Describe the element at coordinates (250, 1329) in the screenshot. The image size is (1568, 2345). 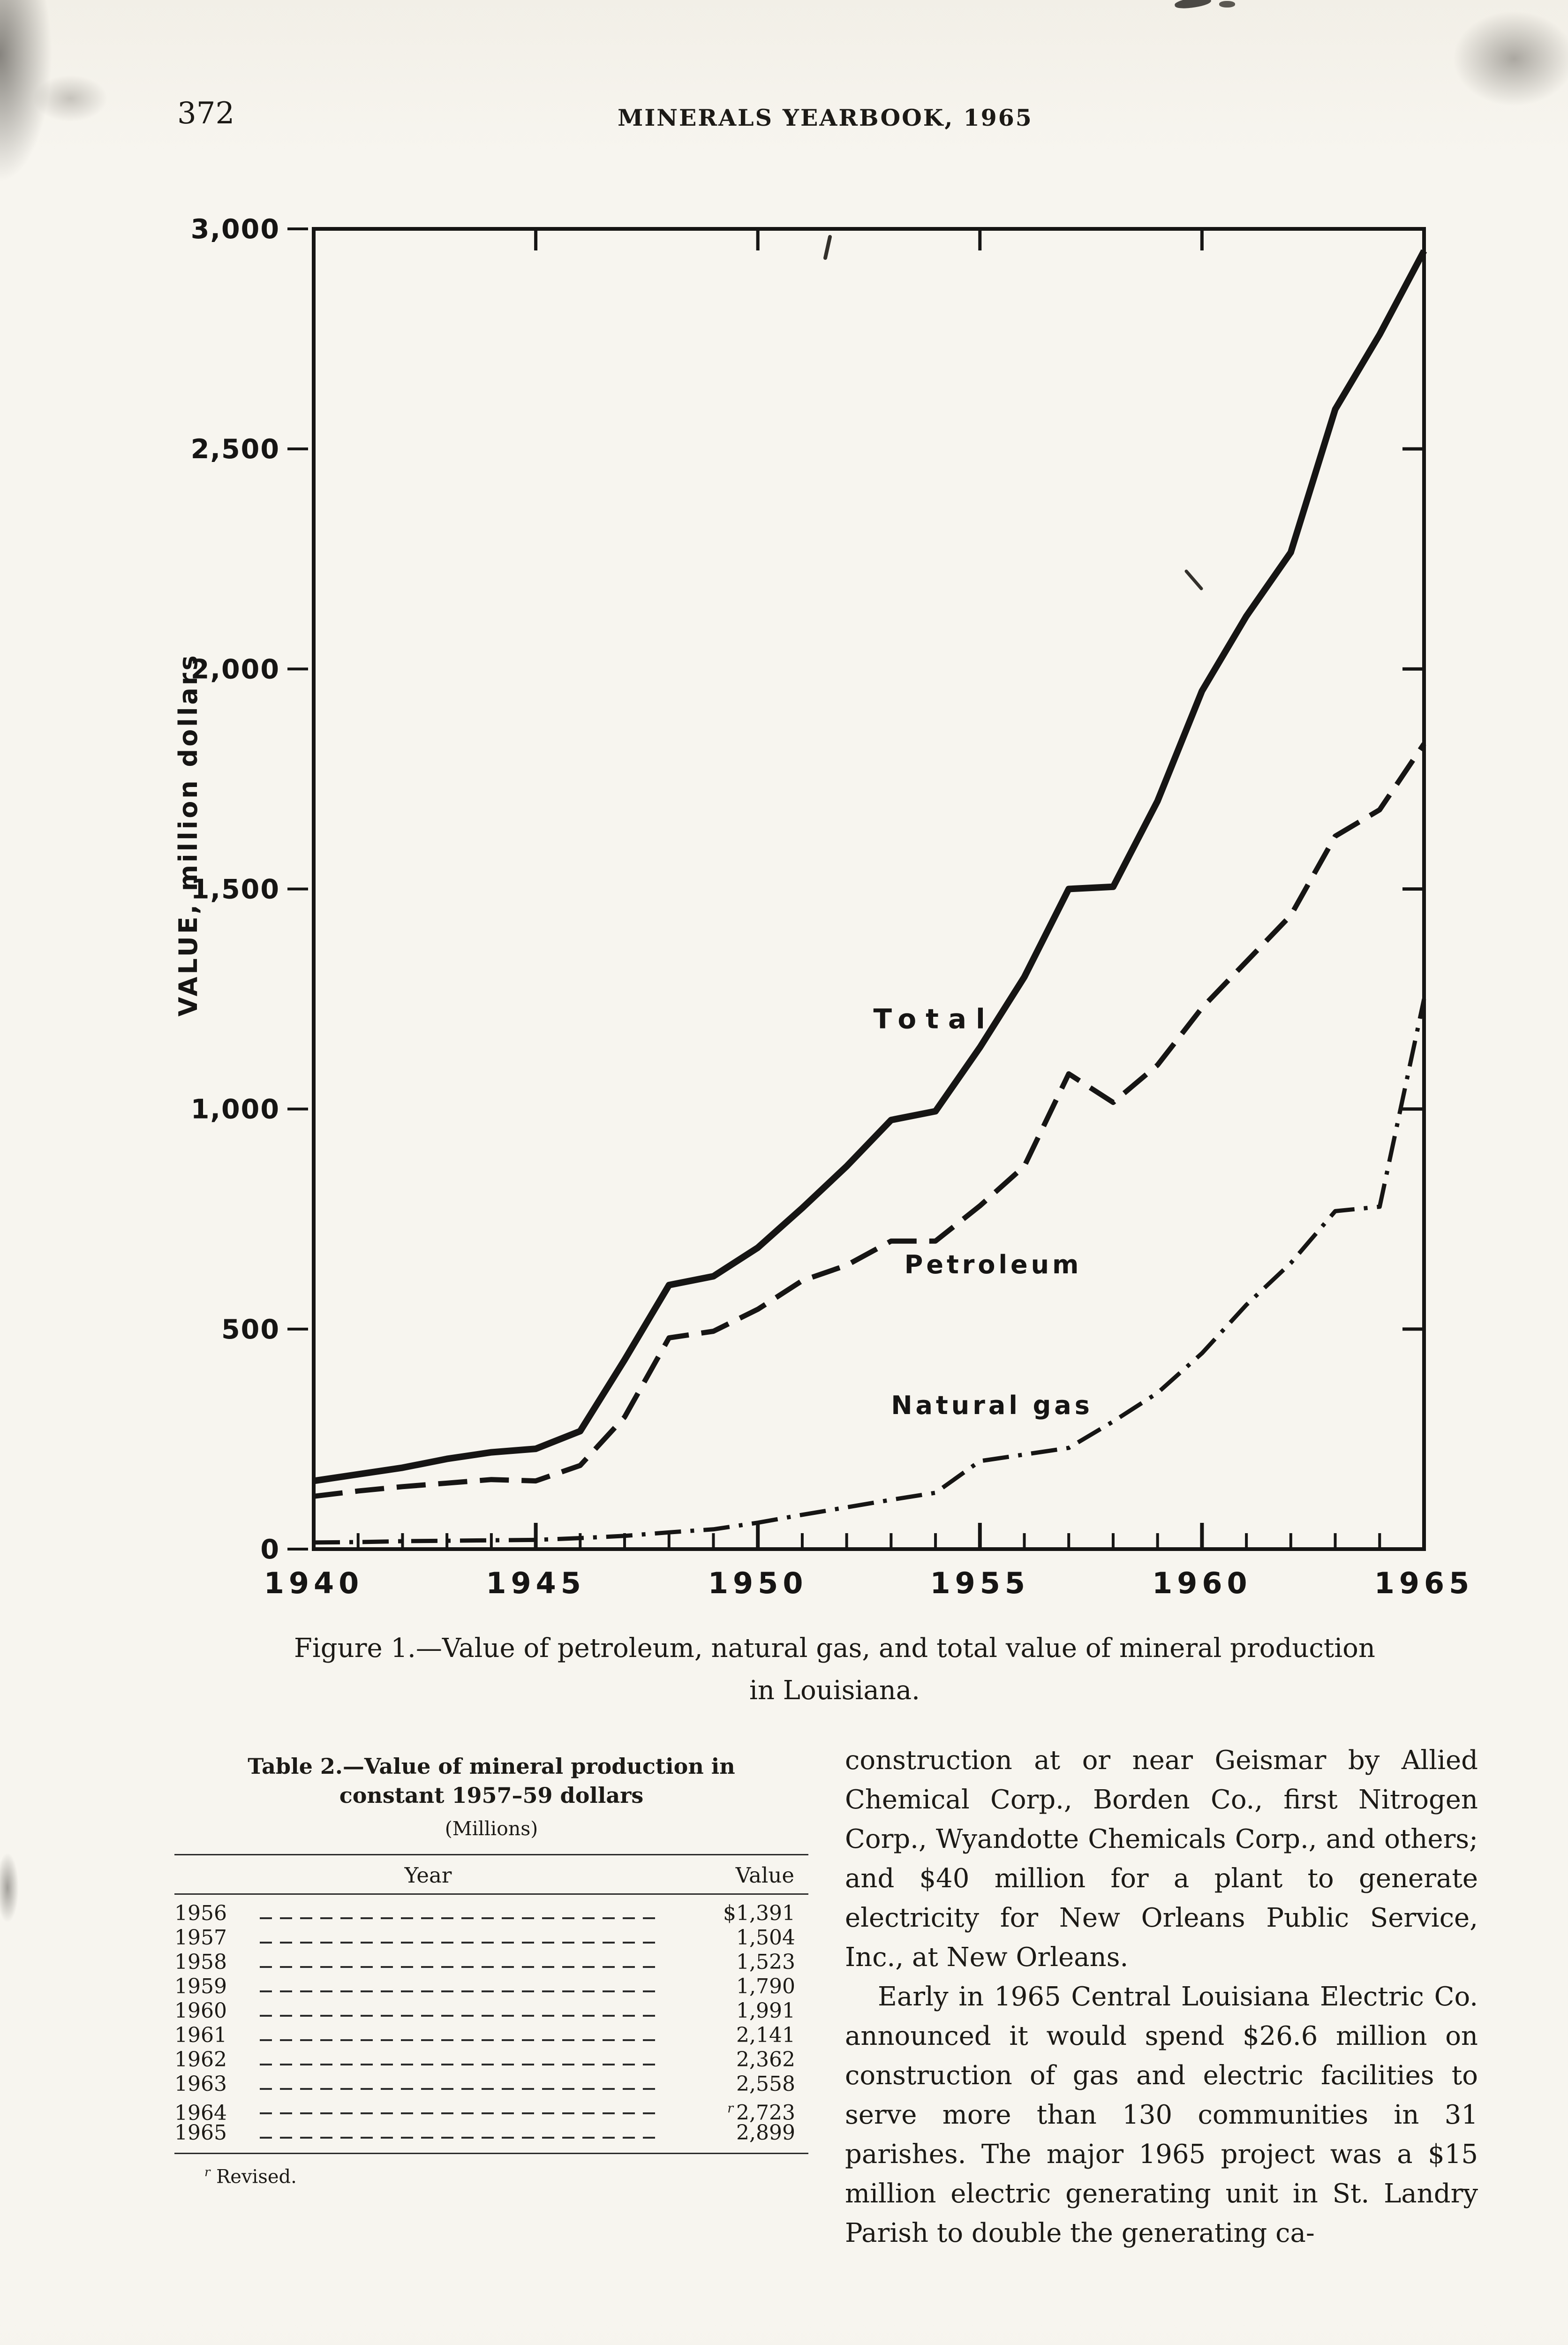
I see `y-tick-label: 500` at that location.